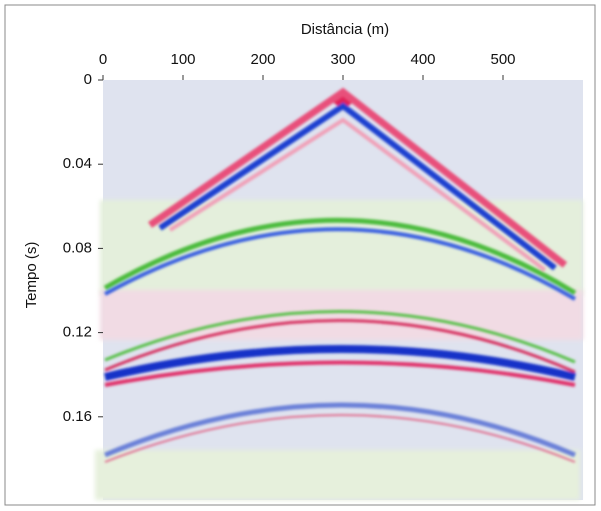  Describe the element at coordinates (77, 332) in the screenshot. I see `y-tick-label: 0.12` at that location.